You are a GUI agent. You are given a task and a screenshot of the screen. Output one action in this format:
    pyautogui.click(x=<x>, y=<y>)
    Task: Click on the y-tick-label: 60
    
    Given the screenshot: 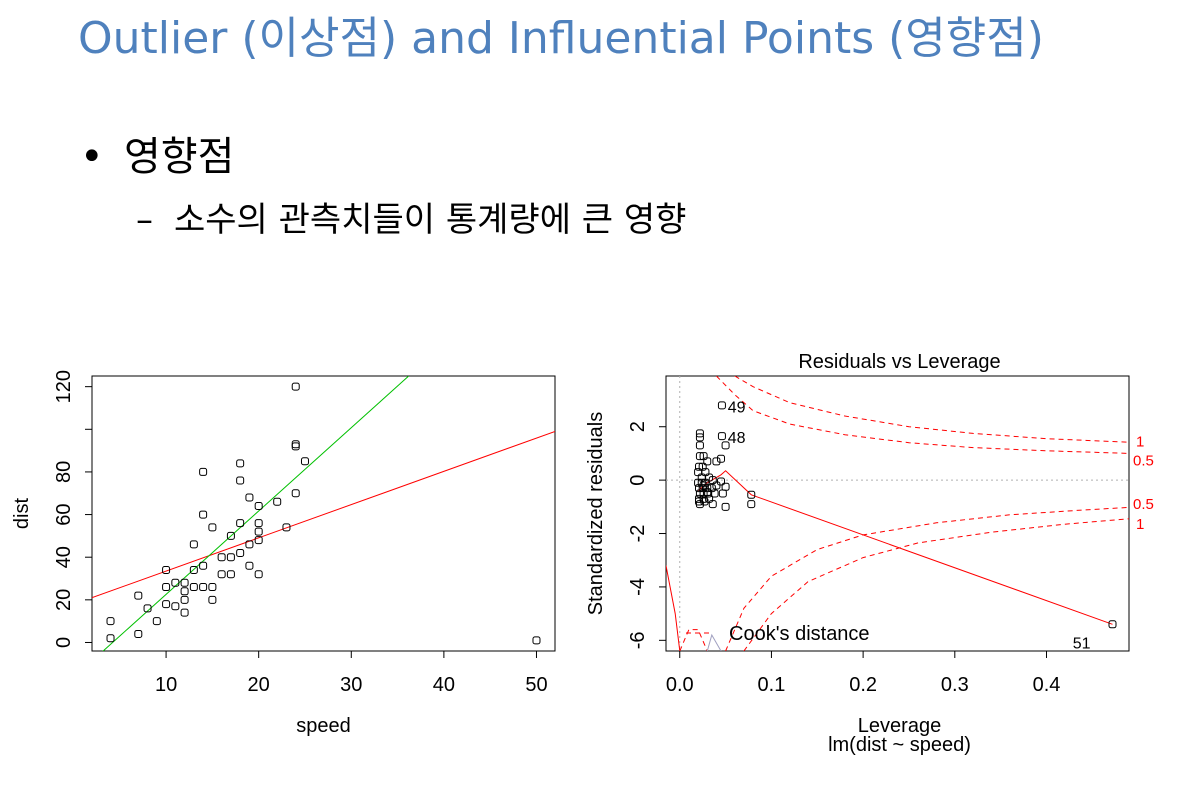 What is the action you would take?
    pyautogui.click(x=64, y=514)
    